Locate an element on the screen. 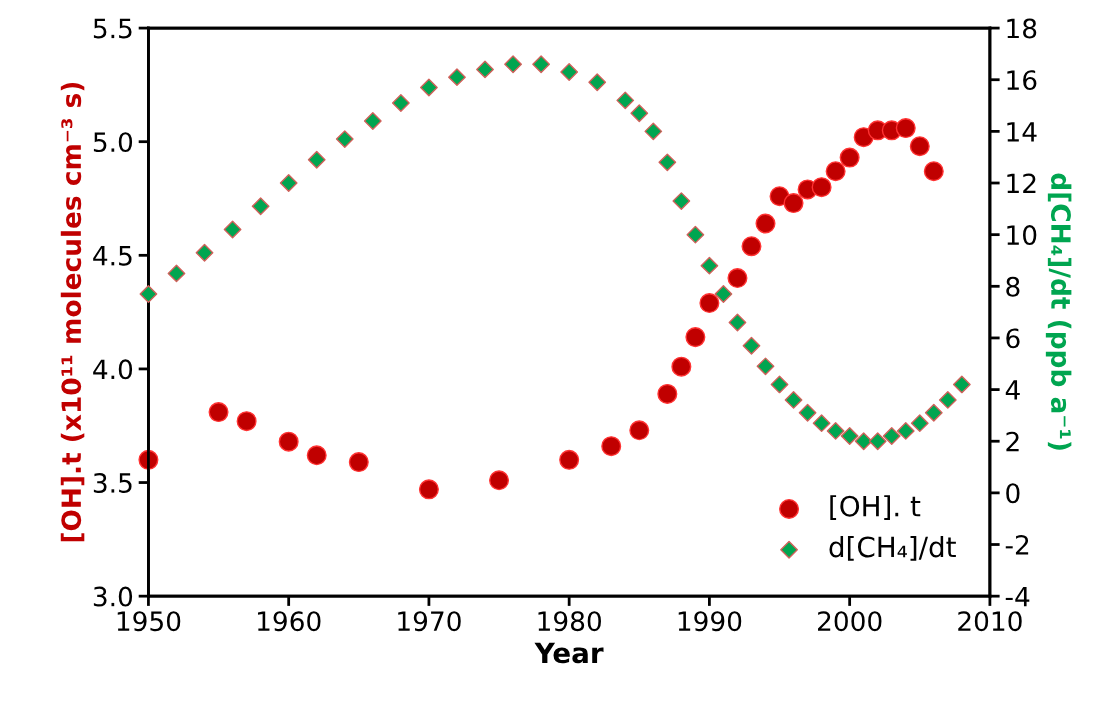 The image size is (1116, 720). y2-tick-label: 18 is located at coordinates (1022, 28).